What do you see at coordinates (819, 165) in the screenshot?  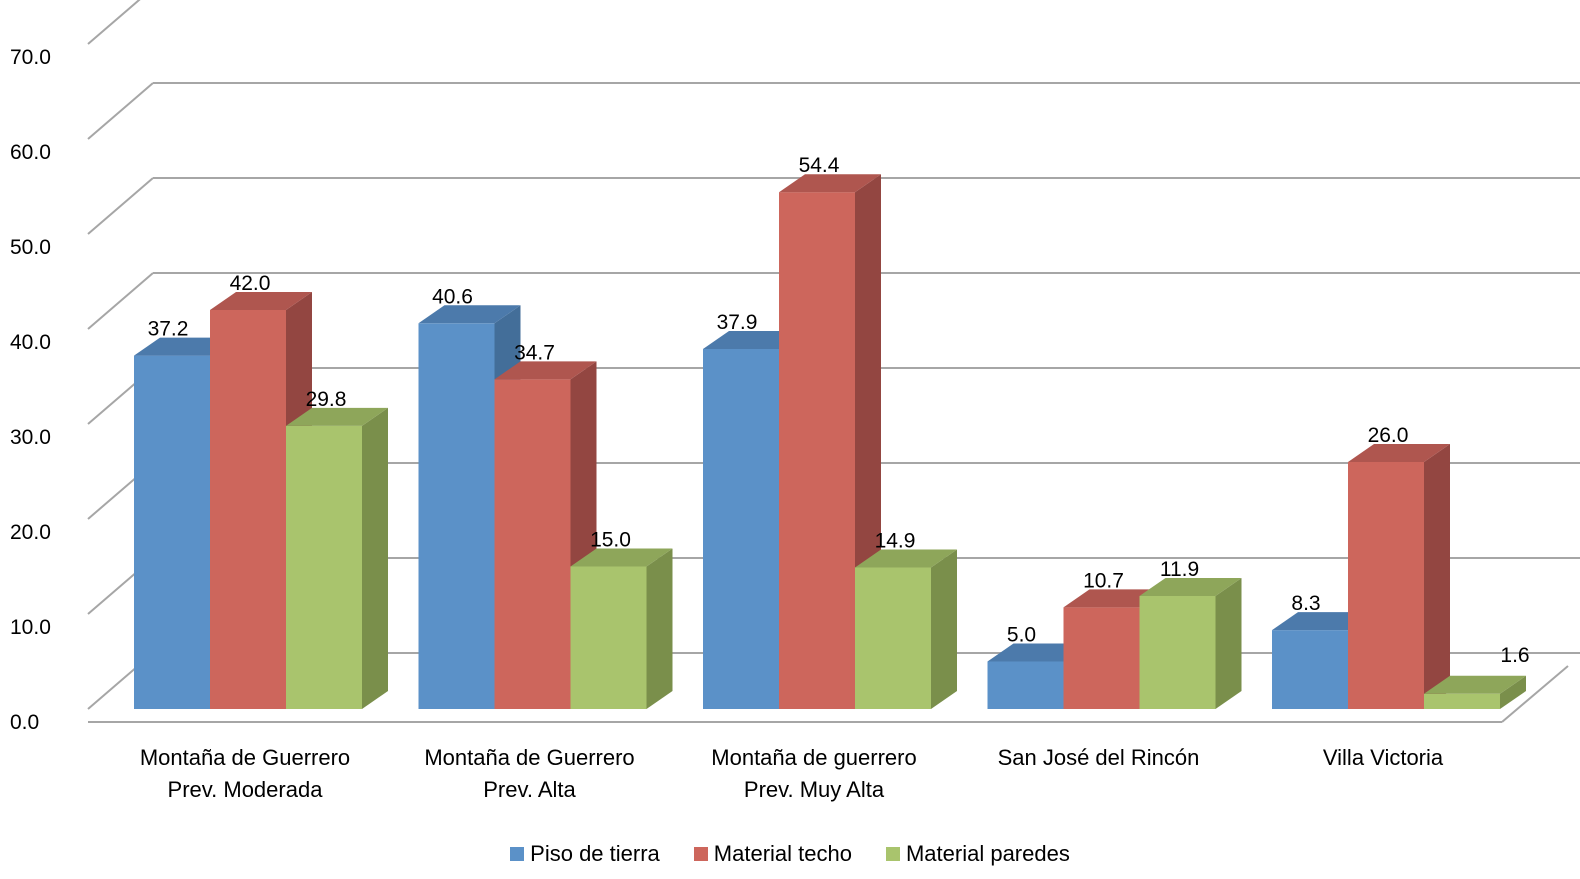 I see `data-label: 54.4` at bounding box center [819, 165].